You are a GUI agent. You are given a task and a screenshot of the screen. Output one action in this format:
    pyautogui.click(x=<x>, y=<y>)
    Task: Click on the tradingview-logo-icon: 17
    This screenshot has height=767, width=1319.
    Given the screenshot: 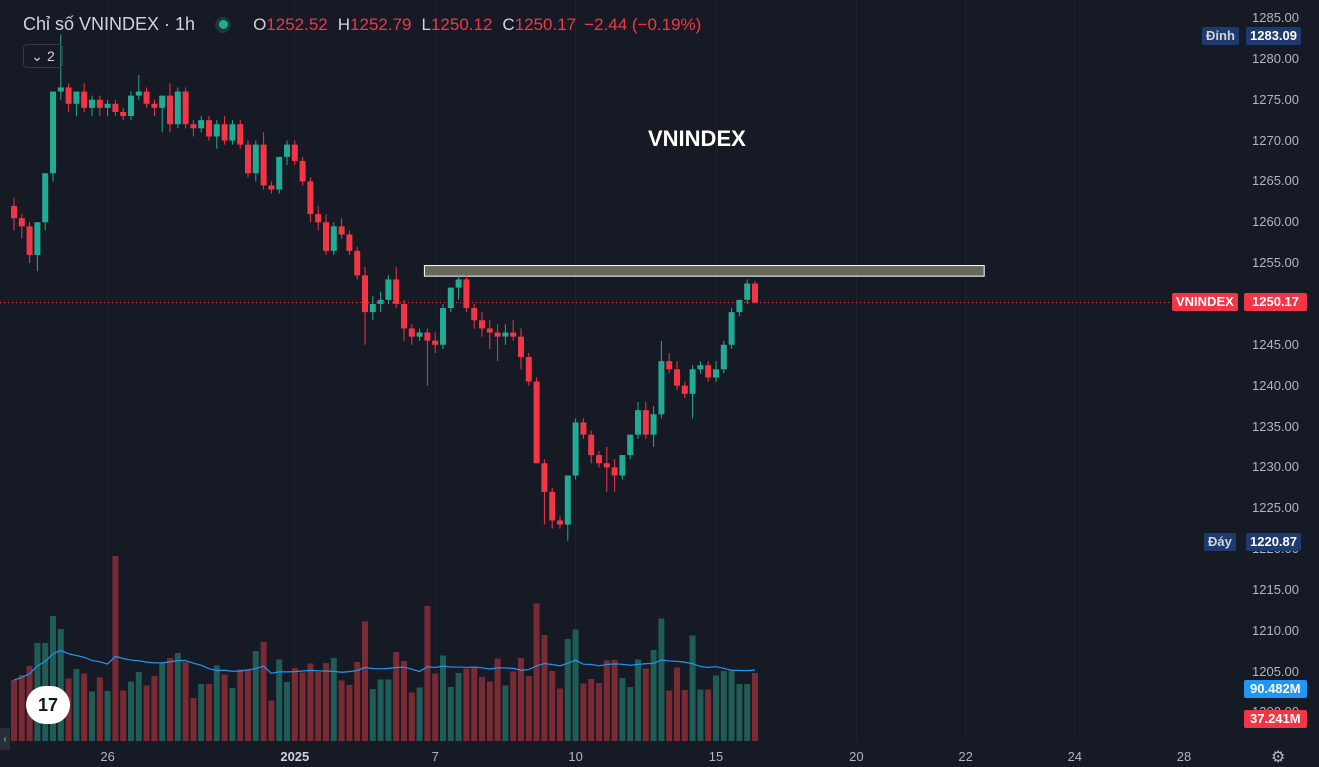 What is the action you would take?
    pyautogui.click(x=48, y=705)
    